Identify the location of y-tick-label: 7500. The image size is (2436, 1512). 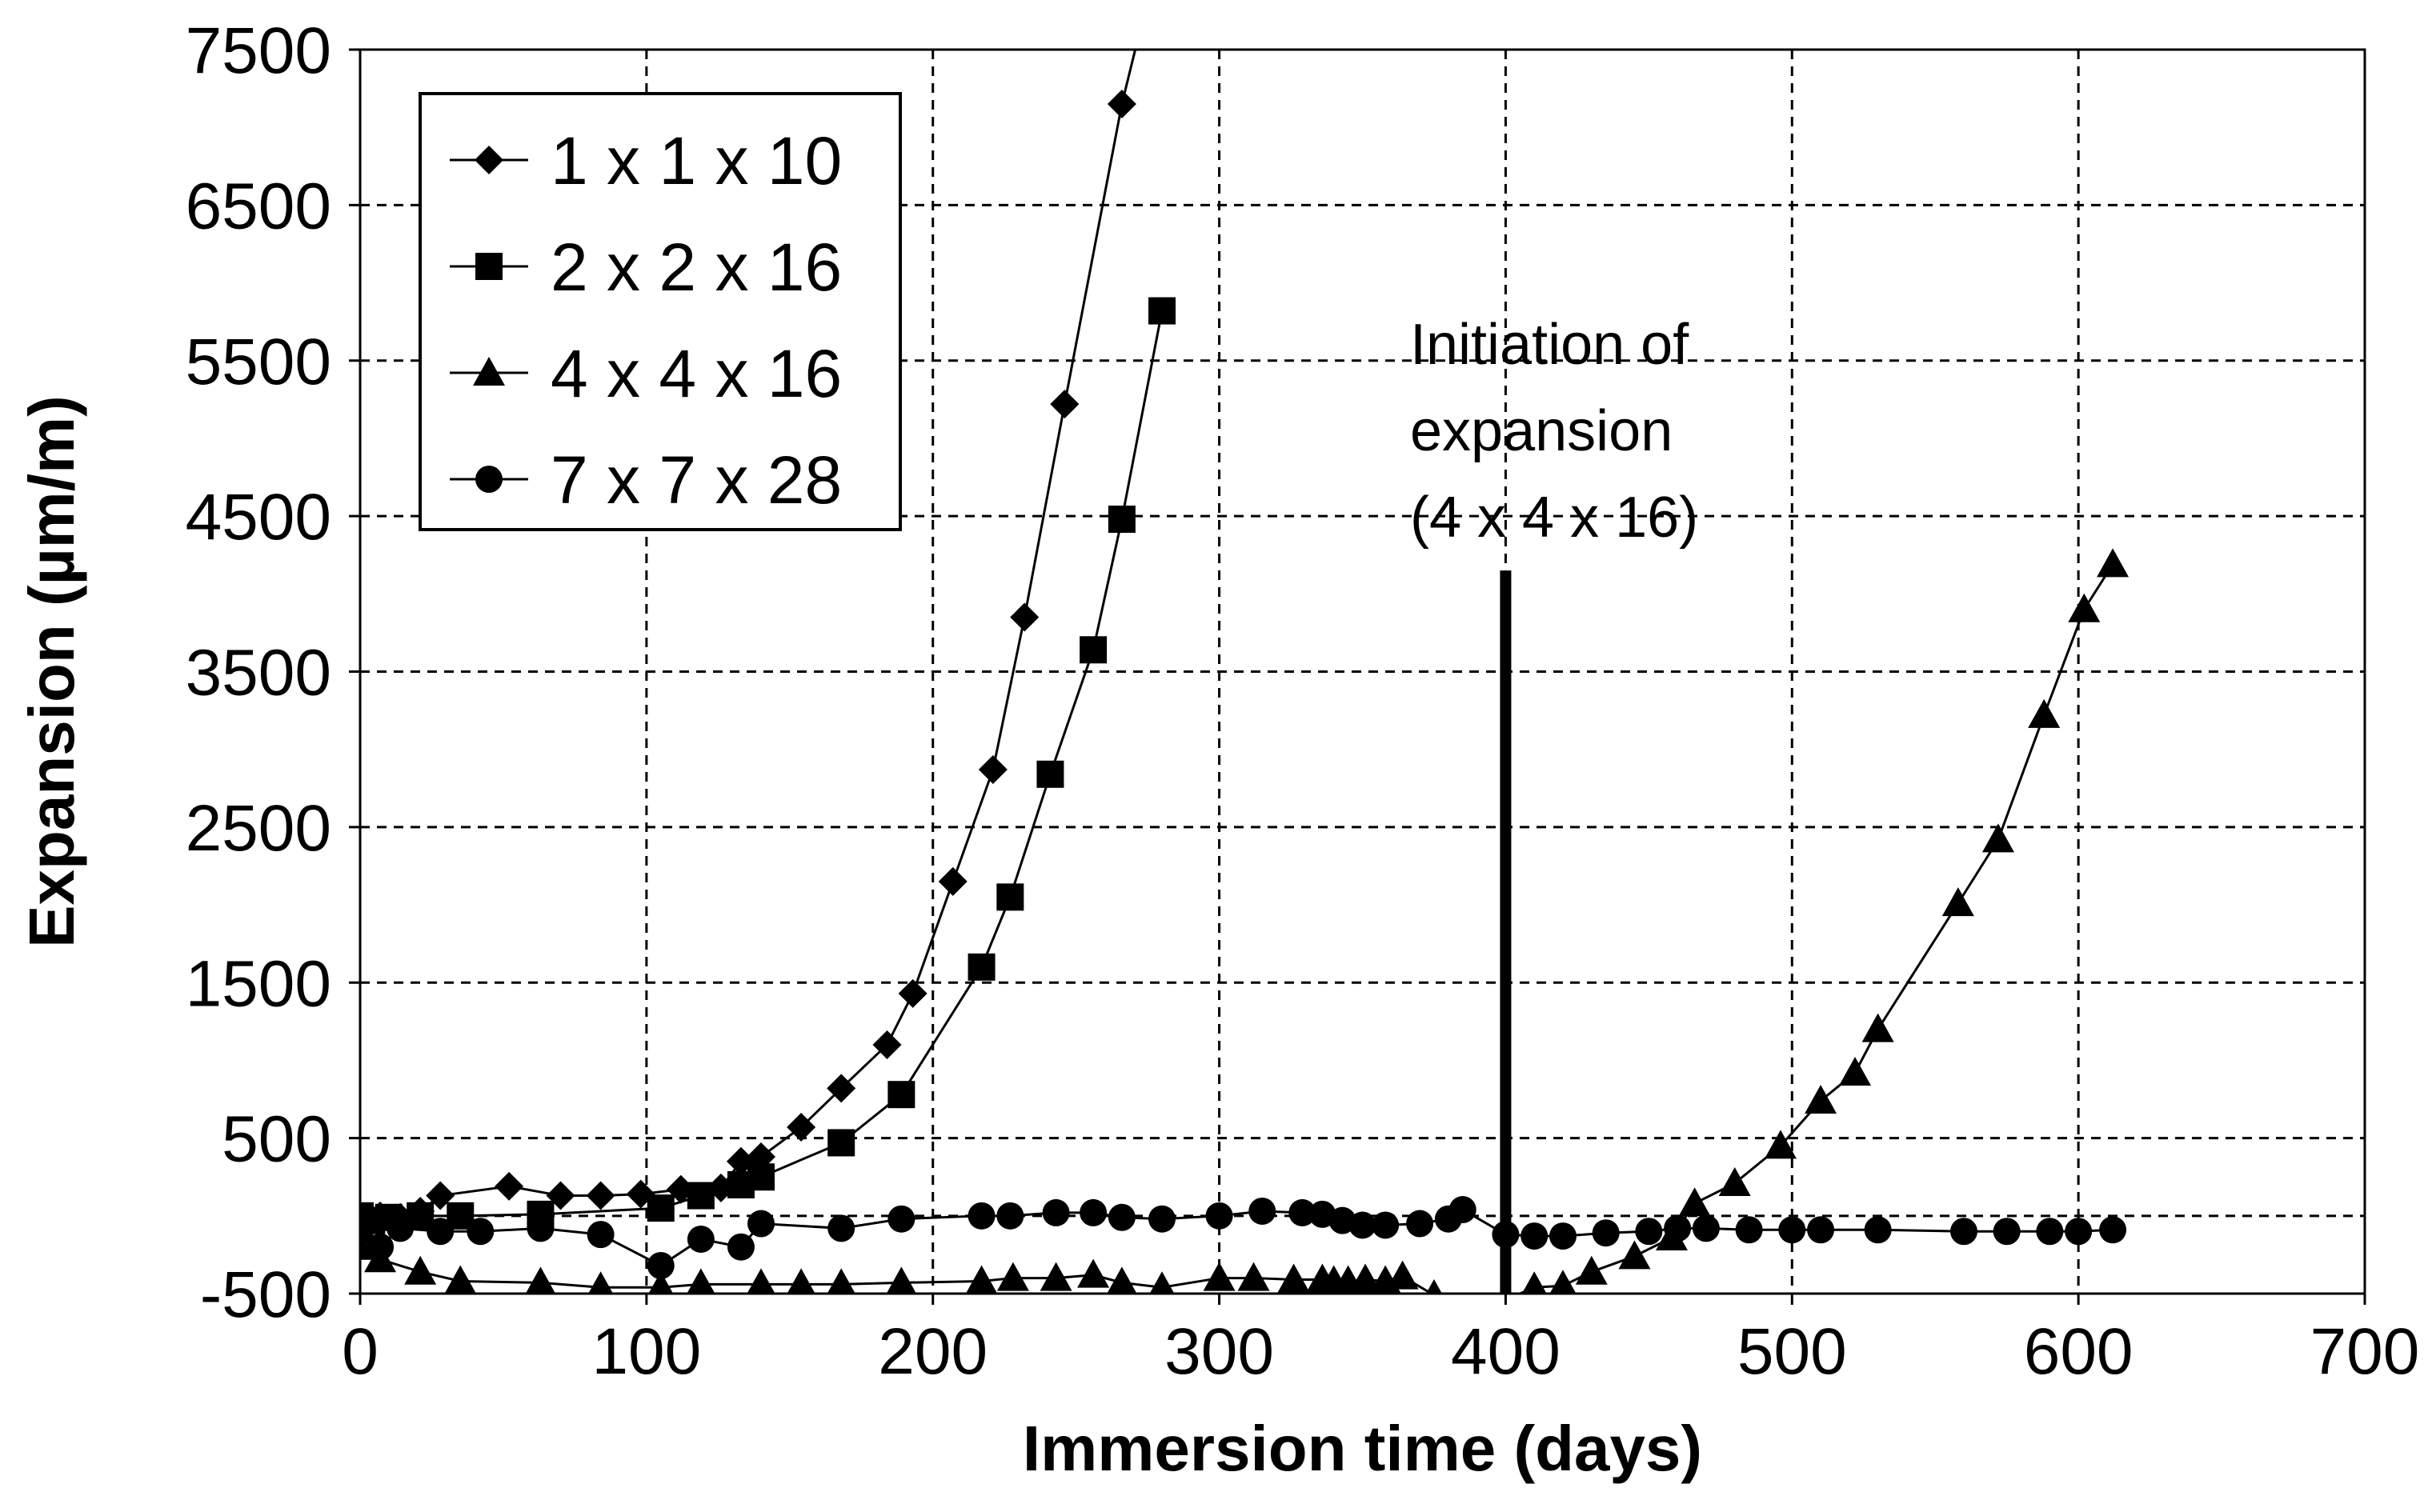
(258, 50).